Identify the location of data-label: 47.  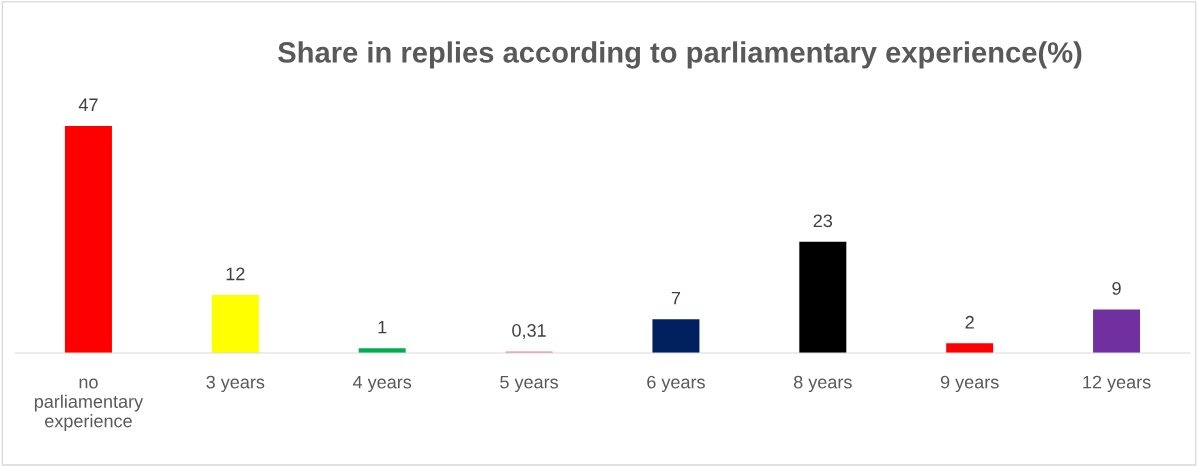
(88, 105).